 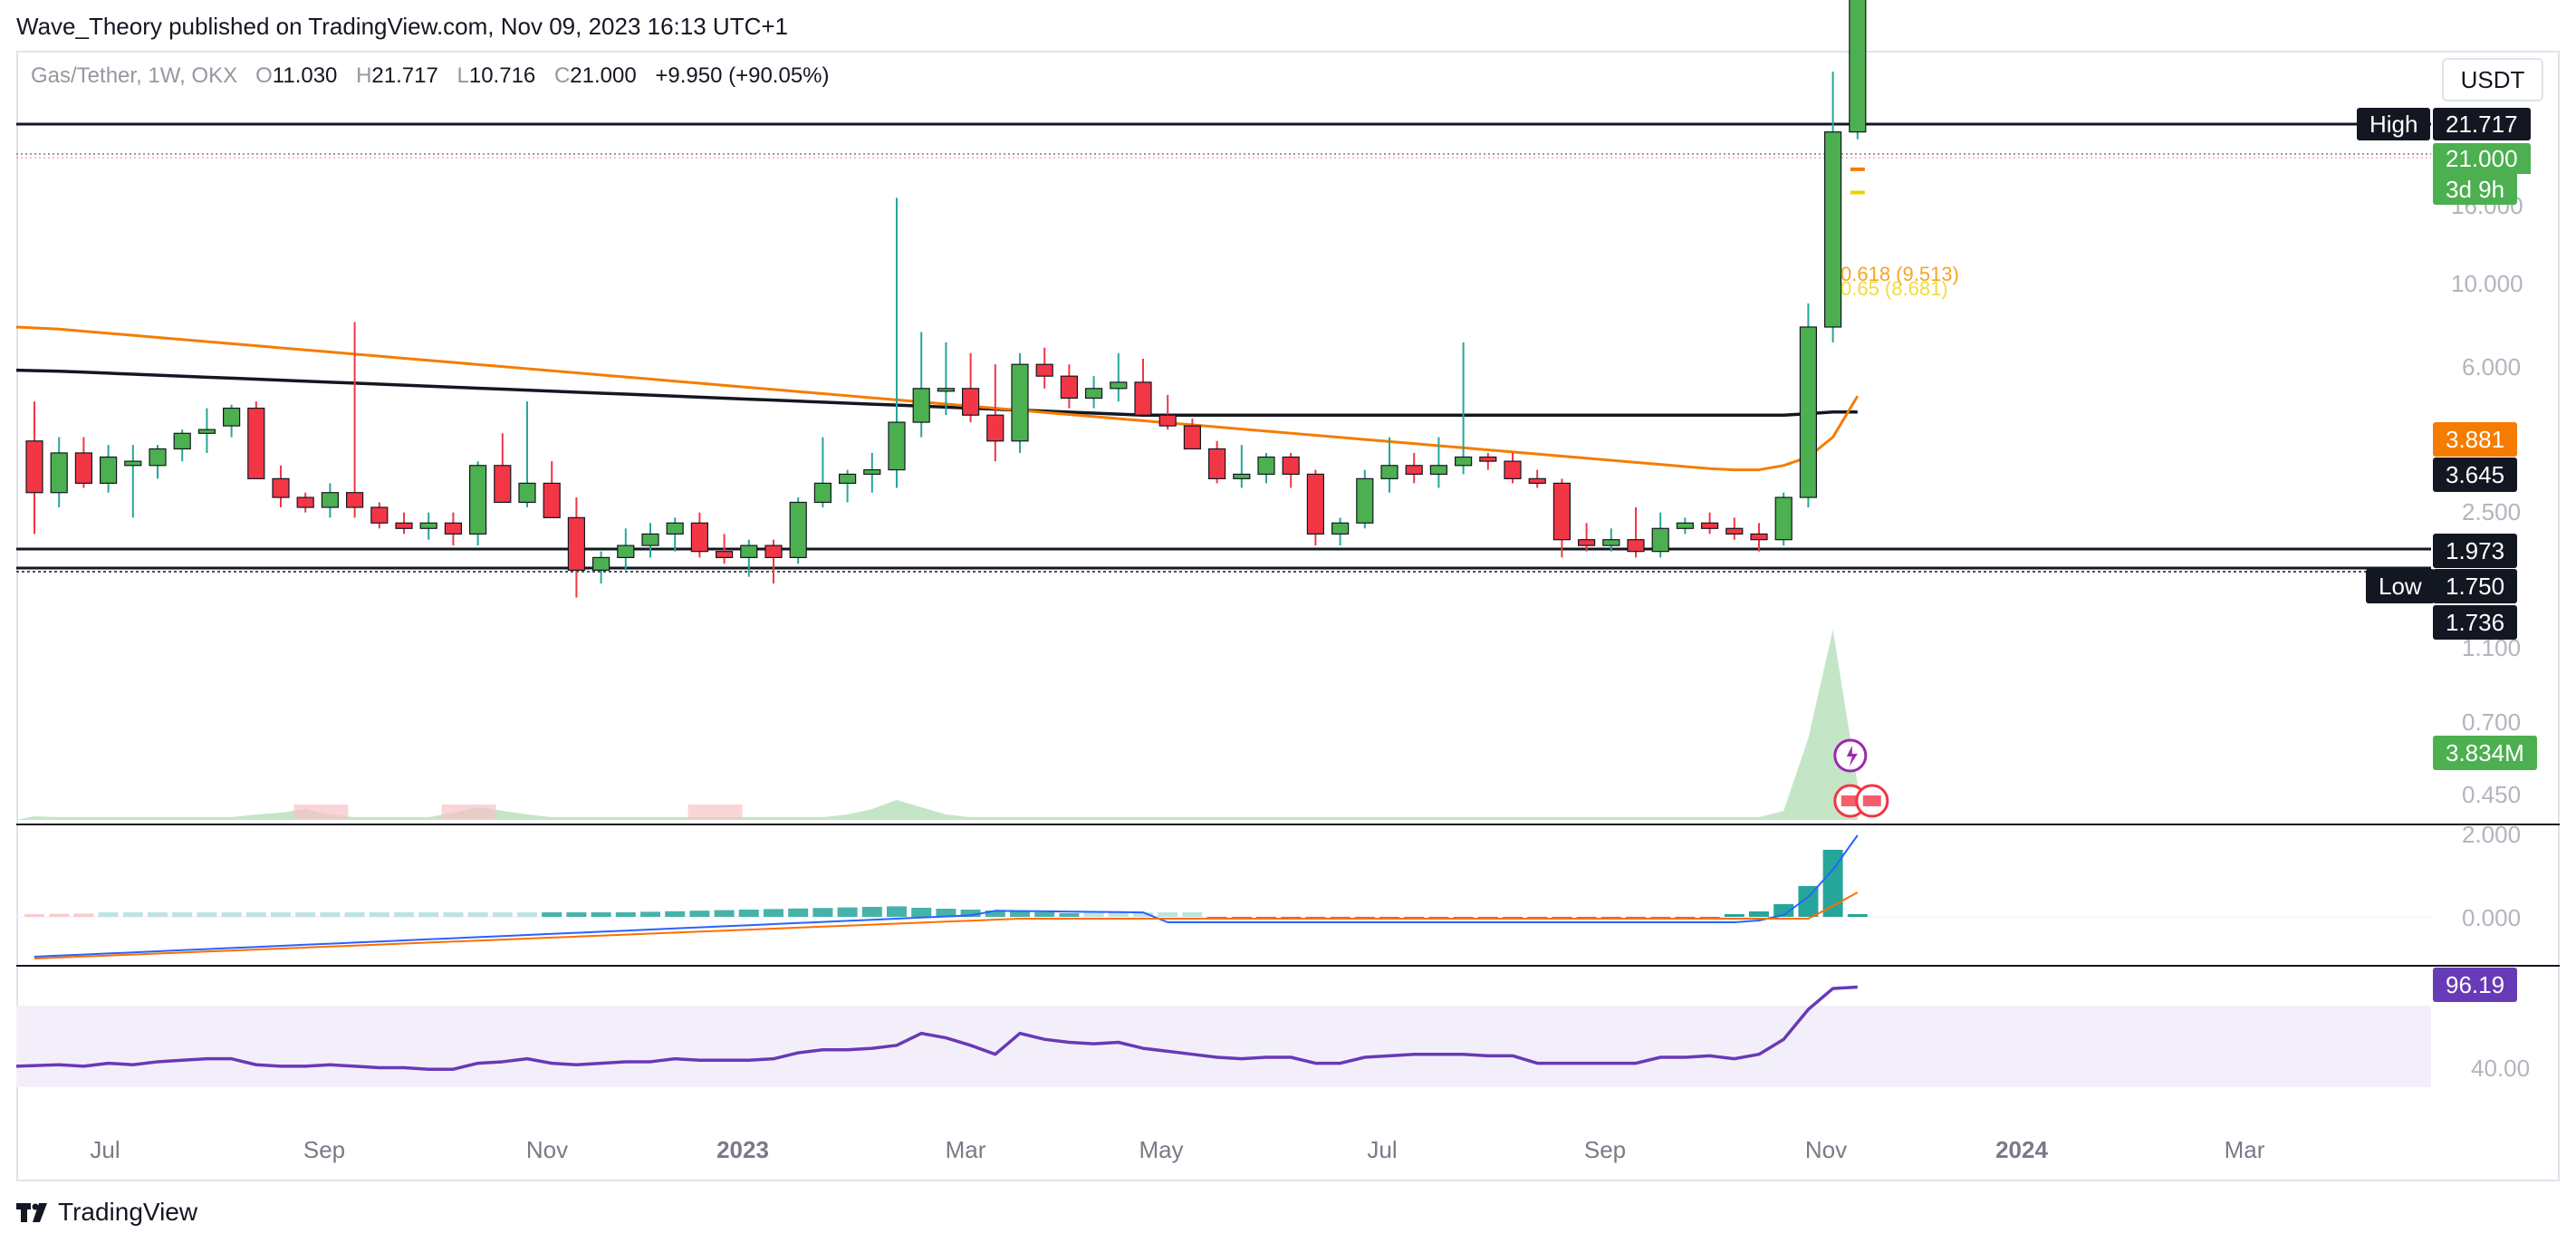 What do you see at coordinates (946, 896) in the screenshot?
I see `macd-line` at bounding box center [946, 896].